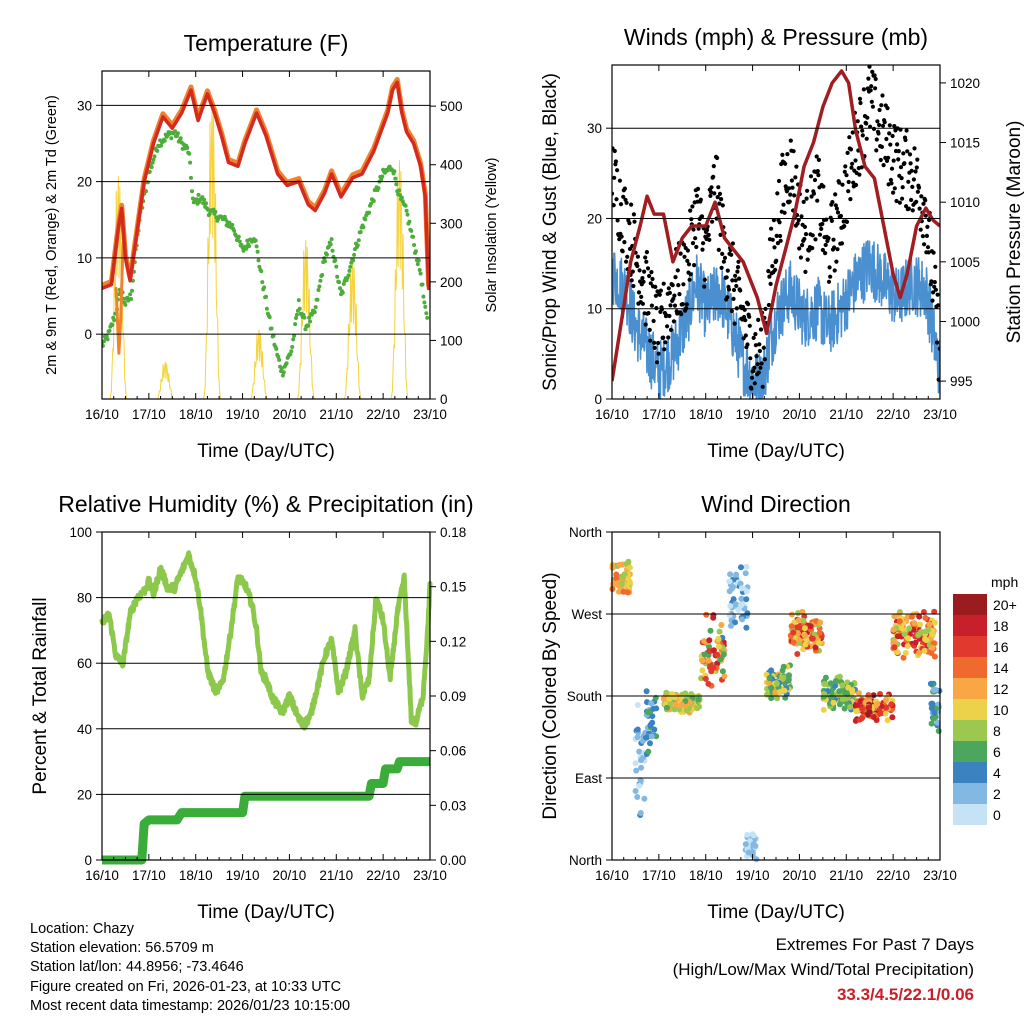 This screenshot has width=1024, height=1024. What do you see at coordinates (451, 340) in the screenshot?
I see `temp-ytick-right-label: 100` at bounding box center [451, 340].